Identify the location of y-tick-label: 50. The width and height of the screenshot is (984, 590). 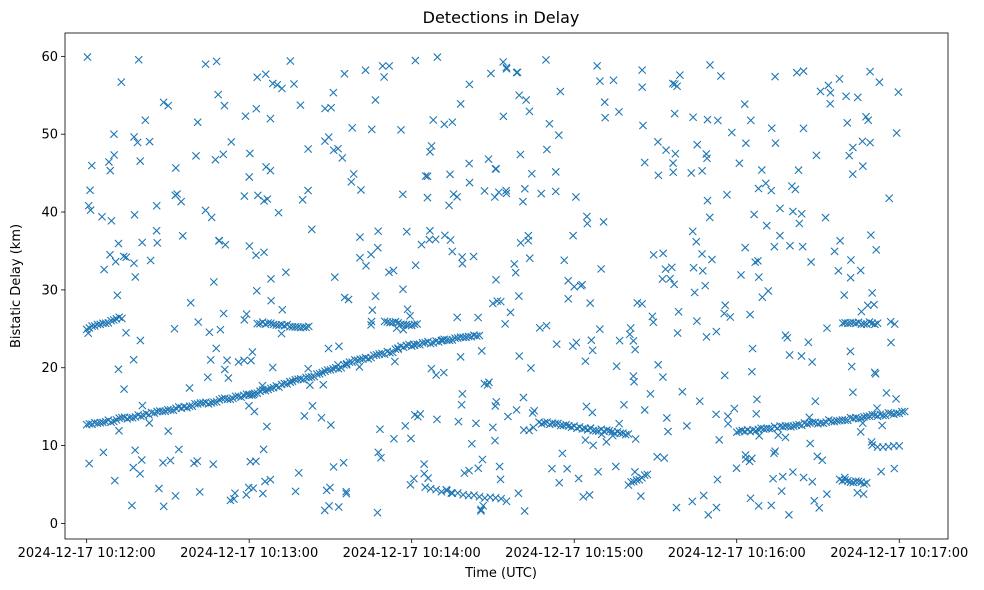
(49, 135).